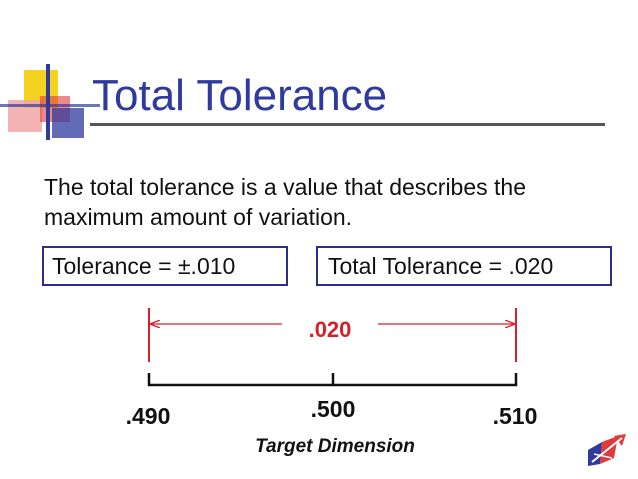  What do you see at coordinates (335, 446) in the screenshot?
I see `axis-caption: Target Dimension` at bounding box center [335, 446].